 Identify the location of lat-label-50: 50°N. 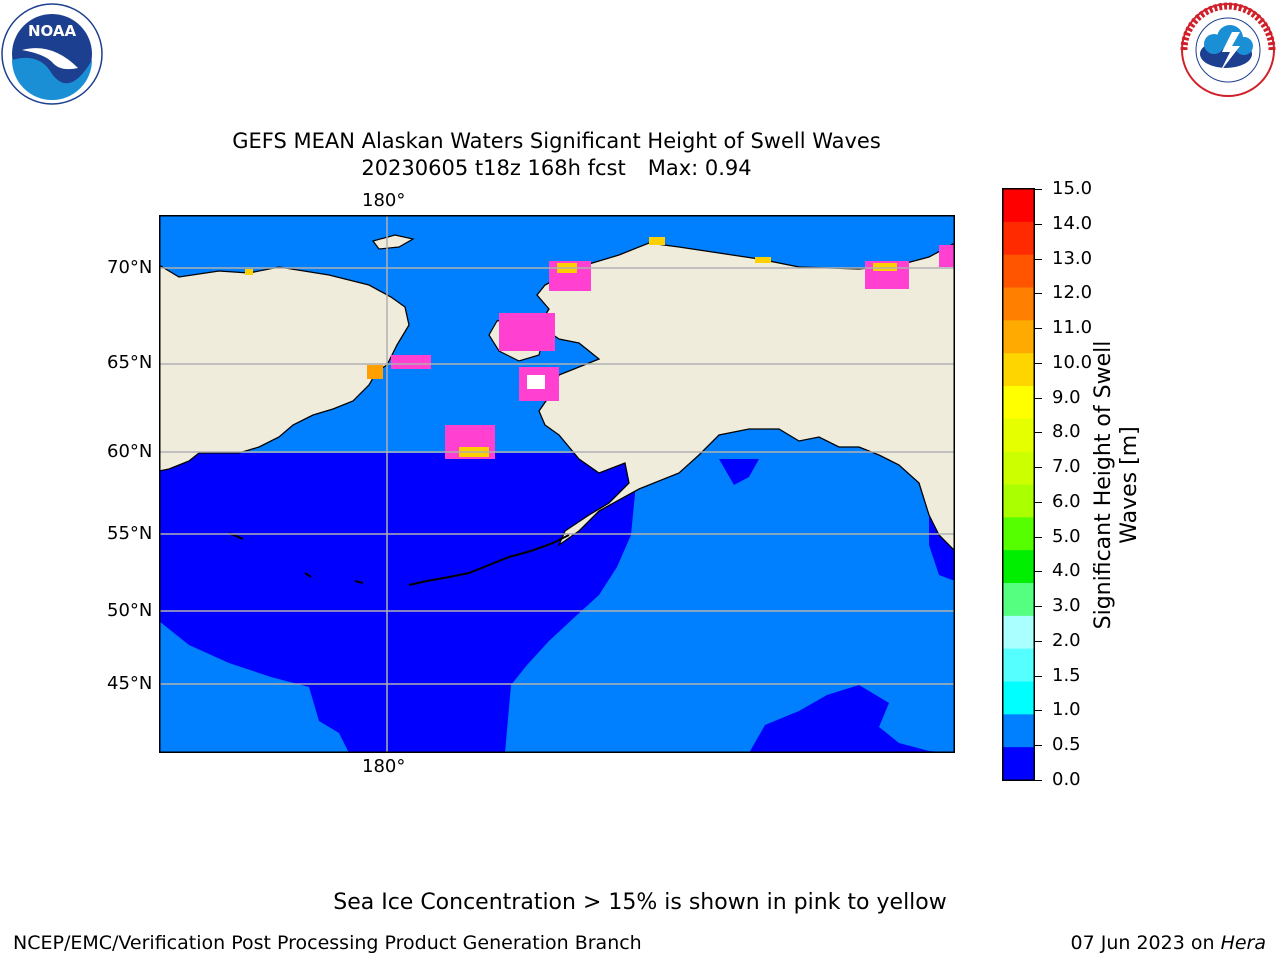
(130, 610).